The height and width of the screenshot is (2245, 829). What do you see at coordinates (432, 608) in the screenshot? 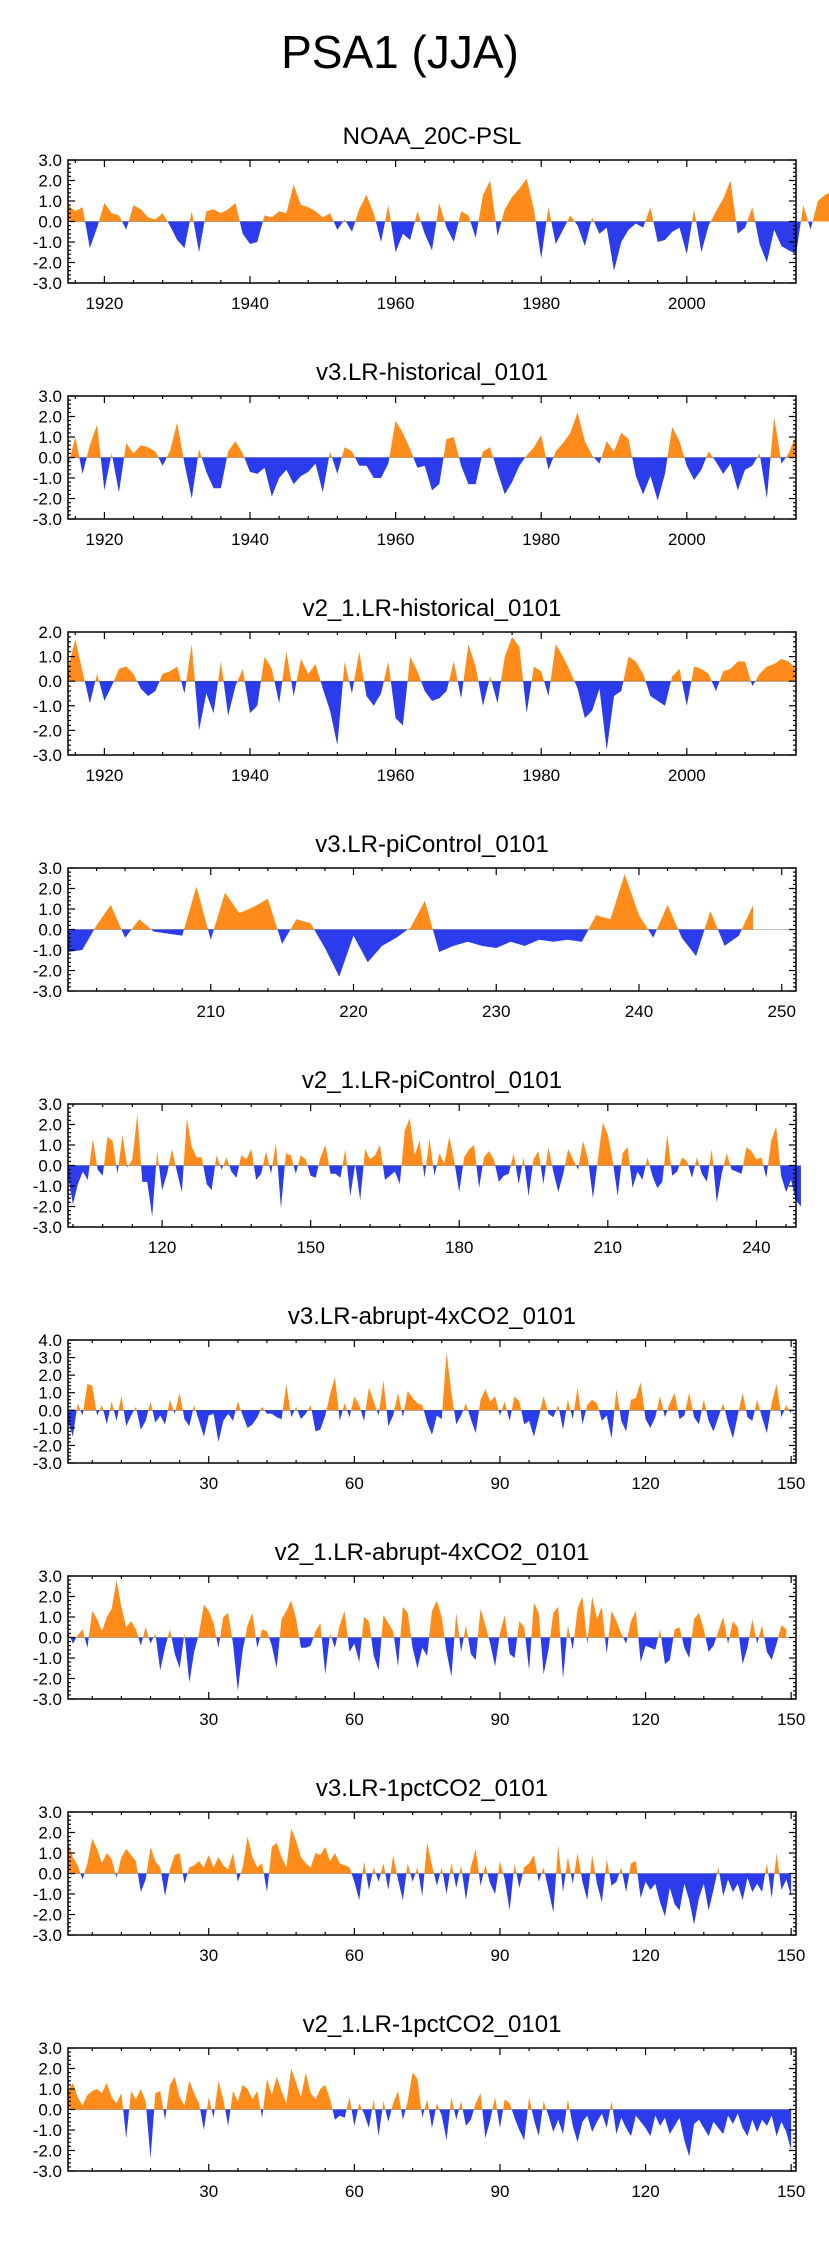
I see `panel-title: v2_1.LR-historical_0101` at bounding box center [432, 608].